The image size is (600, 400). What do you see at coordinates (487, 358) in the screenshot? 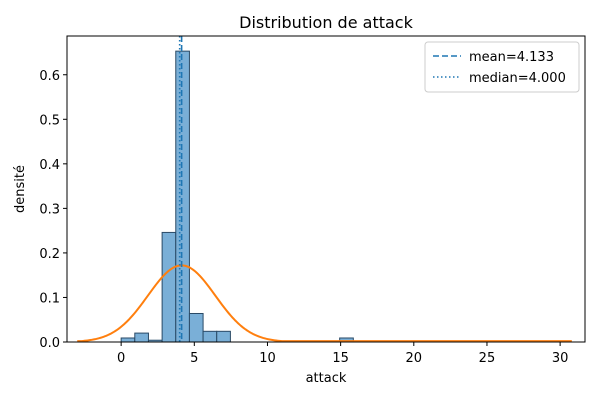
I see `x-tick-label: 25` at bounding box center [487, 358].